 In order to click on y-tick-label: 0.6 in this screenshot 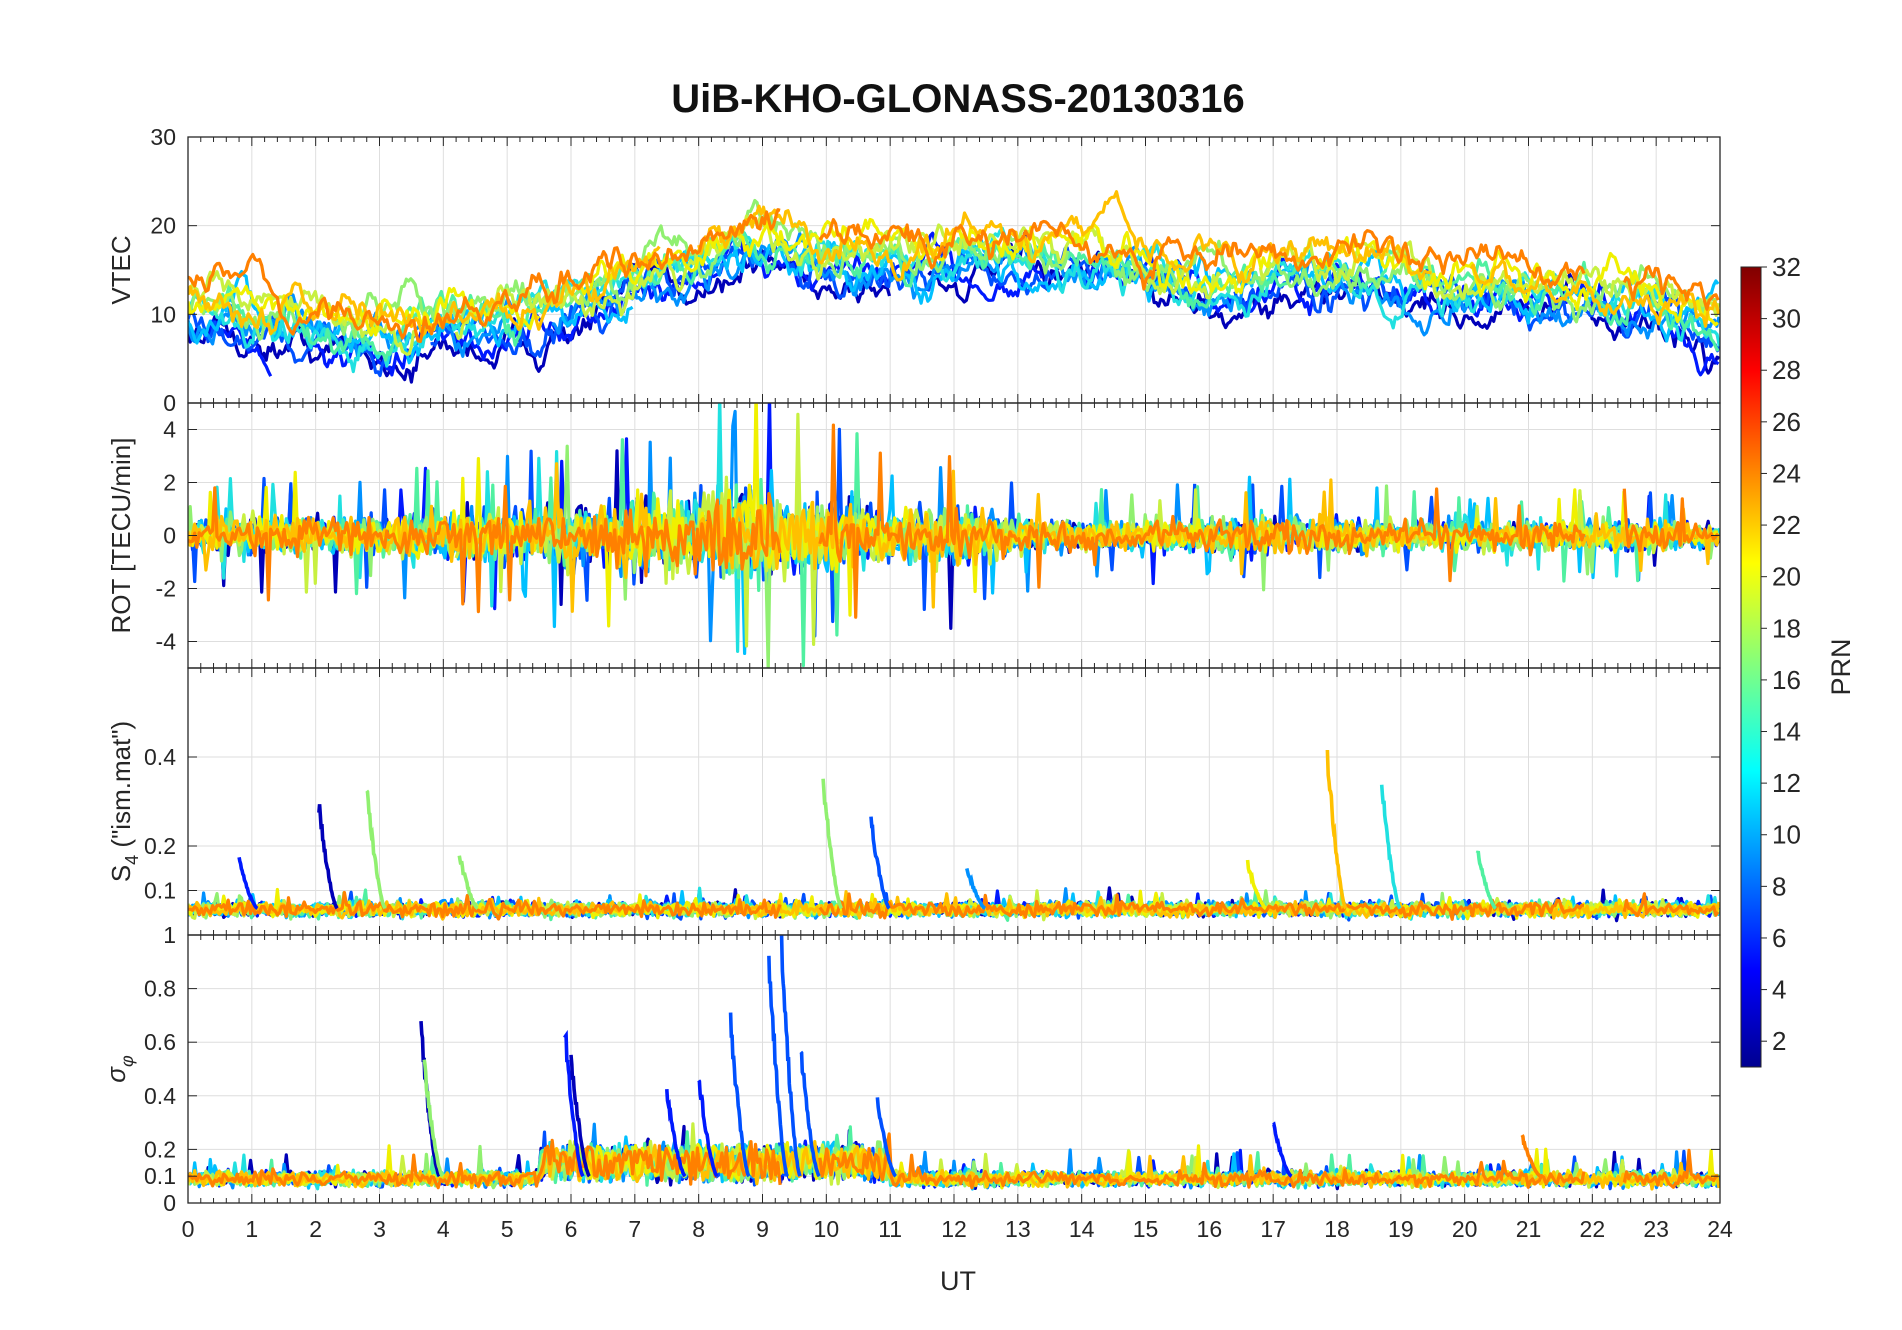, I will do `click(160, 1042)`.